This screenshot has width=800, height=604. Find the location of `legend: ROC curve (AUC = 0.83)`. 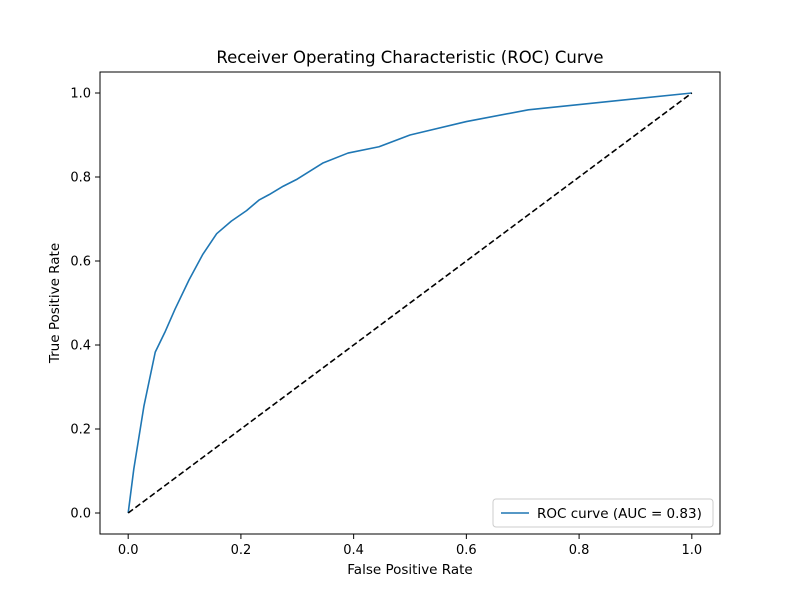

legend: ROC curve (AUC = 0.83) is located at coordinates (603, 513).